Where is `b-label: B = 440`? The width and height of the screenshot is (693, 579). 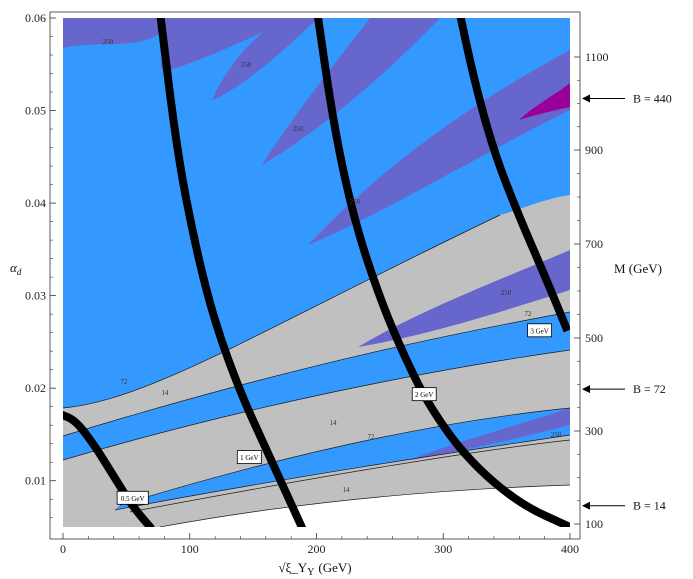 b-label: B = 440 is located at coordinates (652, 99).